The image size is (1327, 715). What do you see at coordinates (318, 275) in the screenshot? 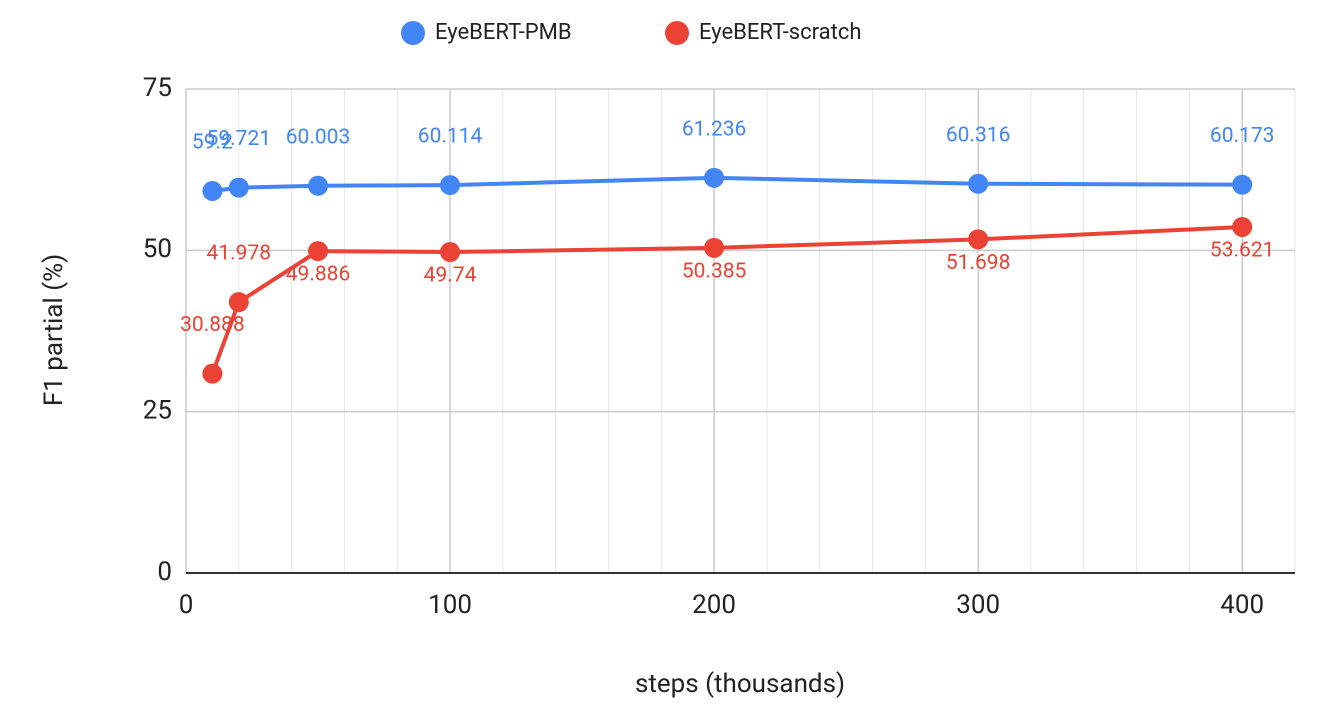
I see `data-label: 49.886` at bounding box center [318, 275].